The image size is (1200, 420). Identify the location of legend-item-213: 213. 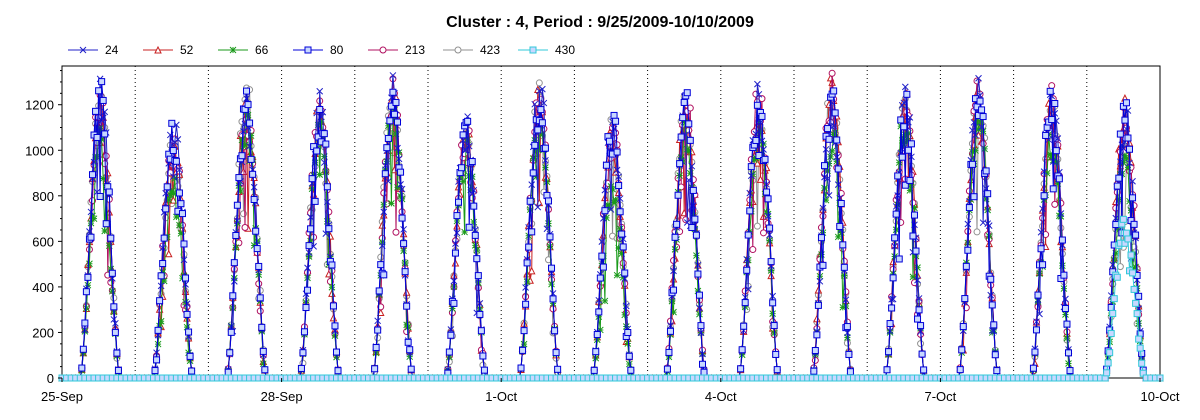
(396, 50).